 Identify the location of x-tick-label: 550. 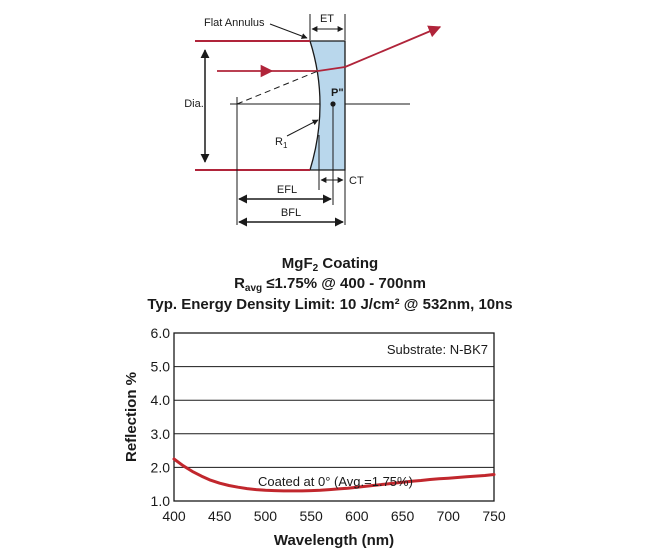
(311, 516).